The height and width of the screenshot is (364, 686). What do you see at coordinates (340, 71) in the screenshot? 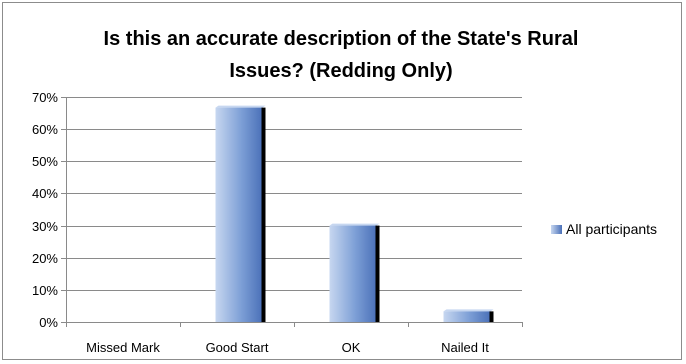
I see `chart-title-line-2: Issues? (Redding Only)` at bounding box center [340, 71].